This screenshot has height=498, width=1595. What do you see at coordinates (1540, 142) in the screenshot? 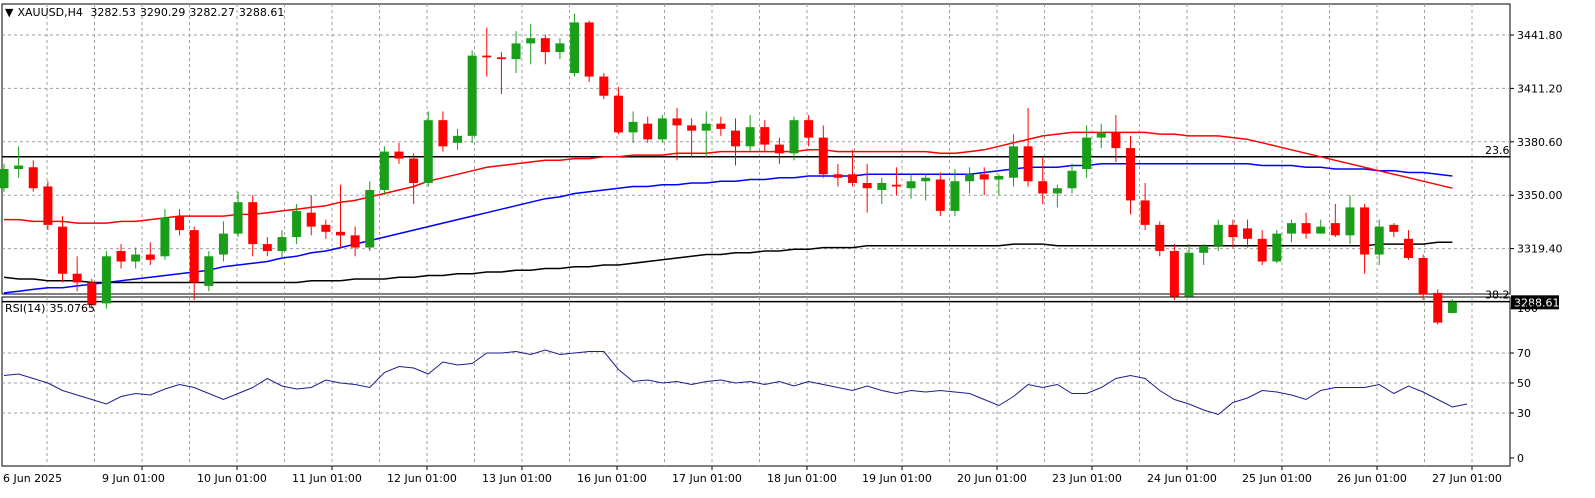
I see `price-tick-label: 3380.60` at bounding box center [1540, 142].